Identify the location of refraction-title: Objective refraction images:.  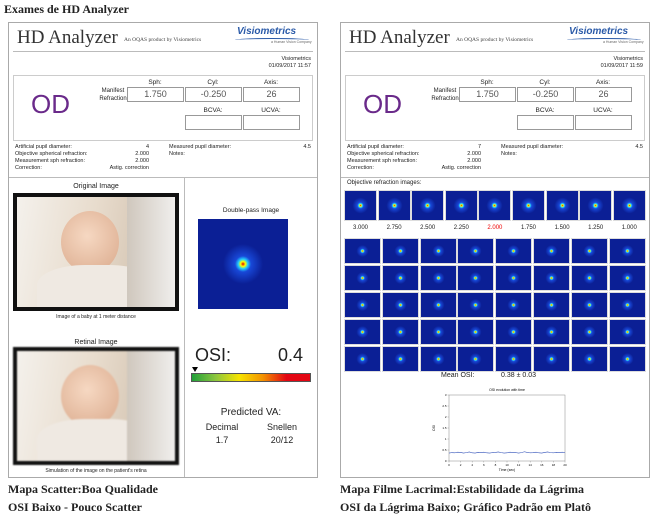
(384, 183).